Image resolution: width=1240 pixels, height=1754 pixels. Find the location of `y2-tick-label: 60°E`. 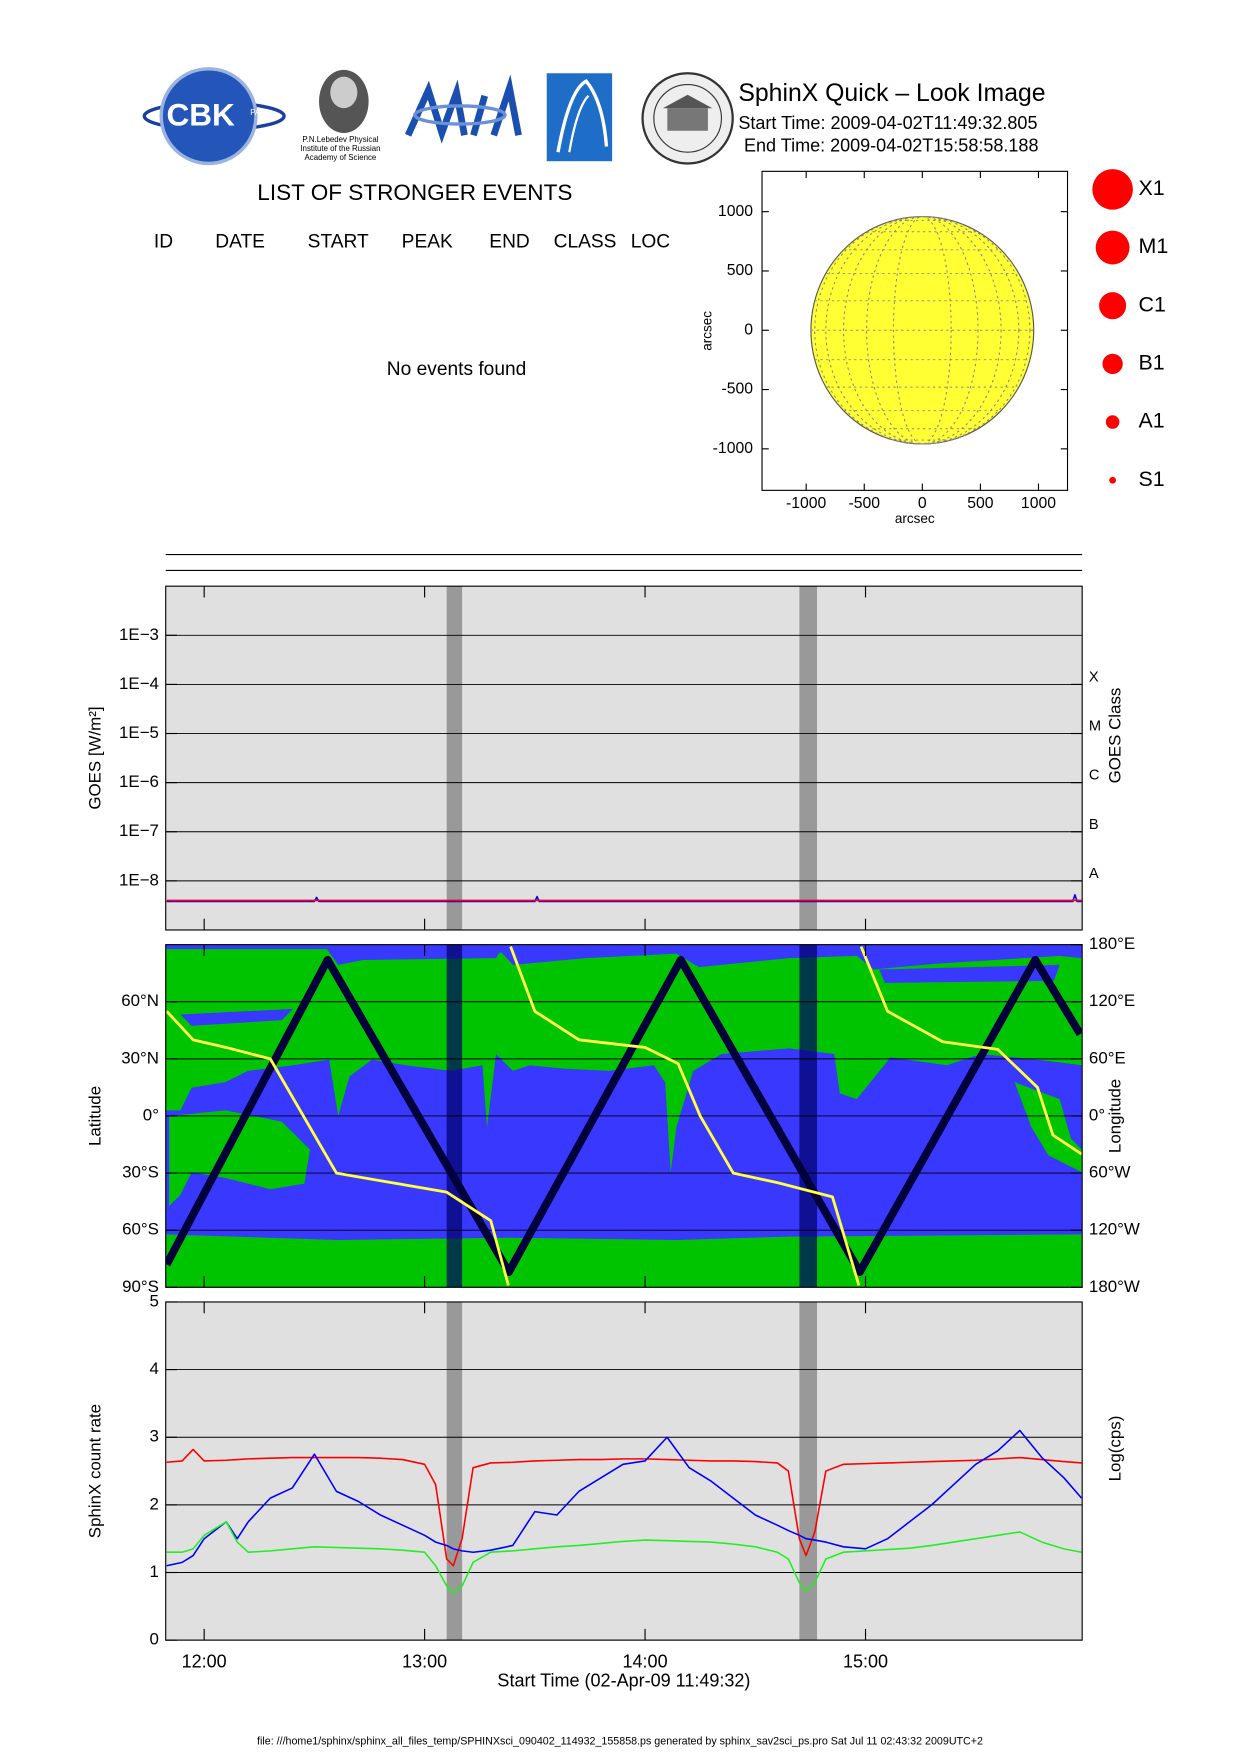

y2-tick-label: 60°E is located at coordinates (1107, 1057).